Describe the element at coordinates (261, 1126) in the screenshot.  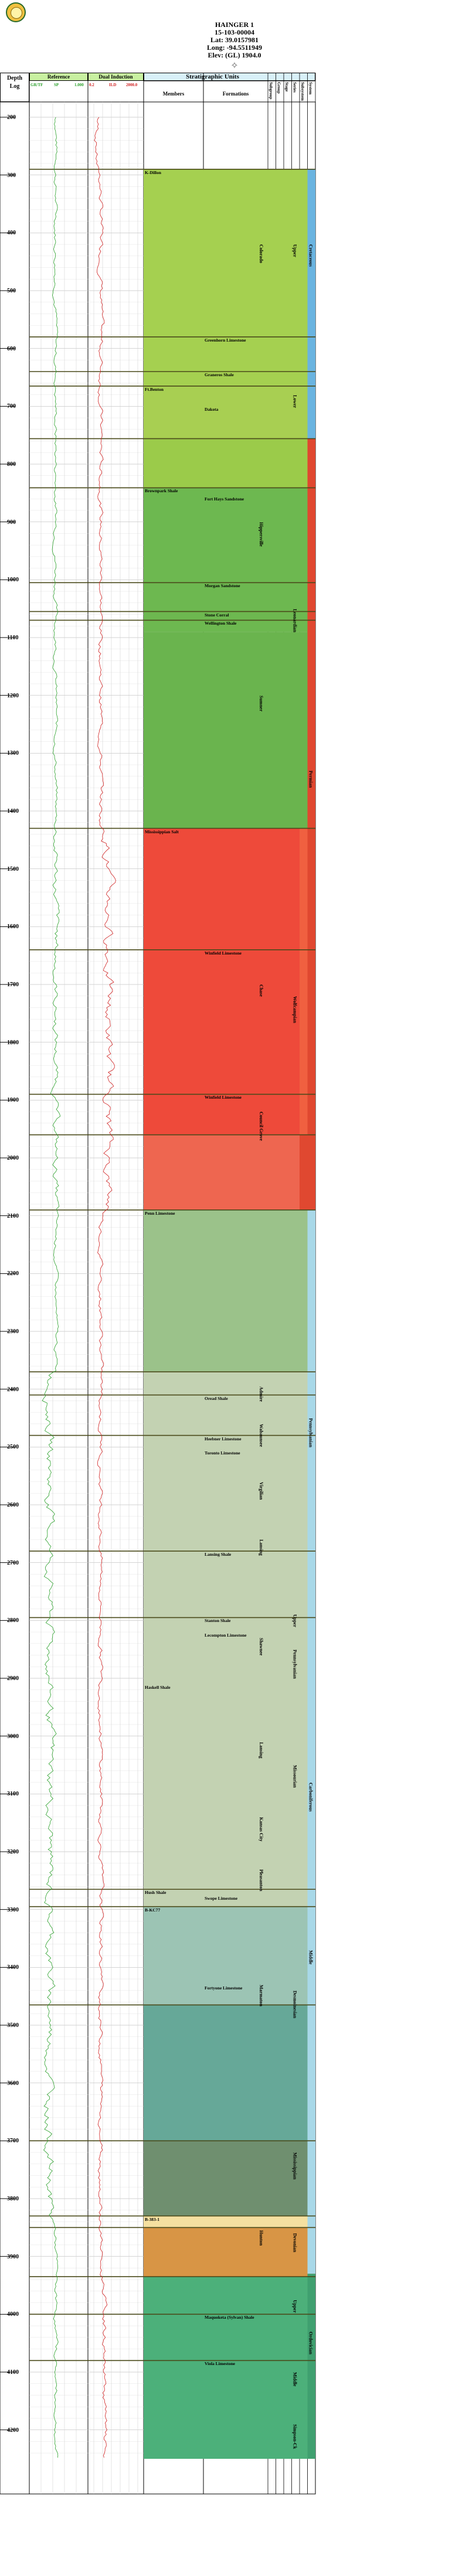
I see `vertical-unit-label: Council Grove` at that location.